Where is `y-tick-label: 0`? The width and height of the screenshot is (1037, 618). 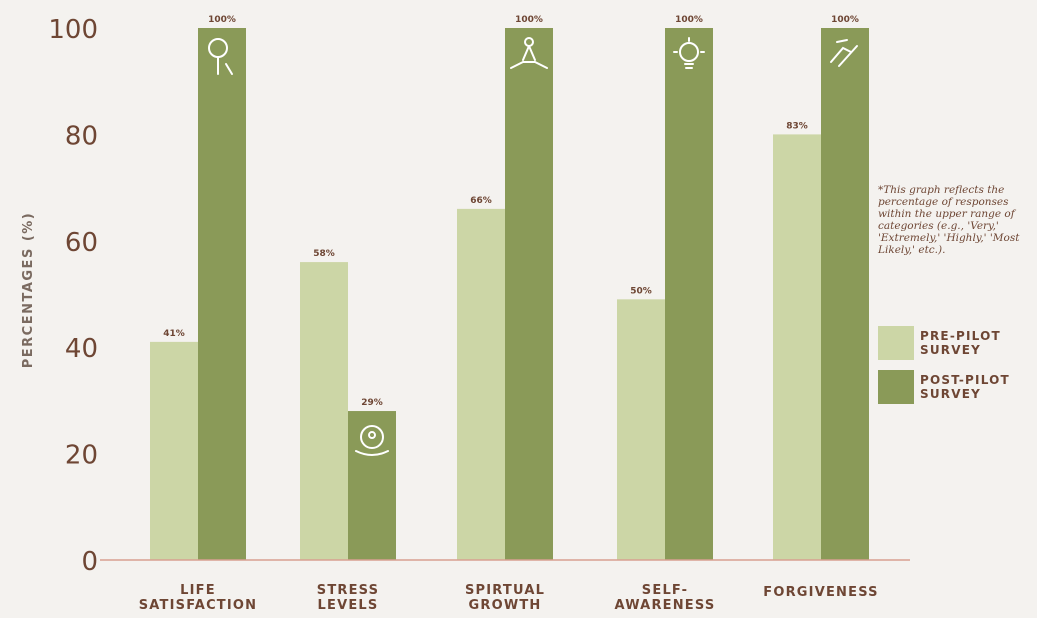
y-tick-label: 0 is located at coordinates (89, 562).